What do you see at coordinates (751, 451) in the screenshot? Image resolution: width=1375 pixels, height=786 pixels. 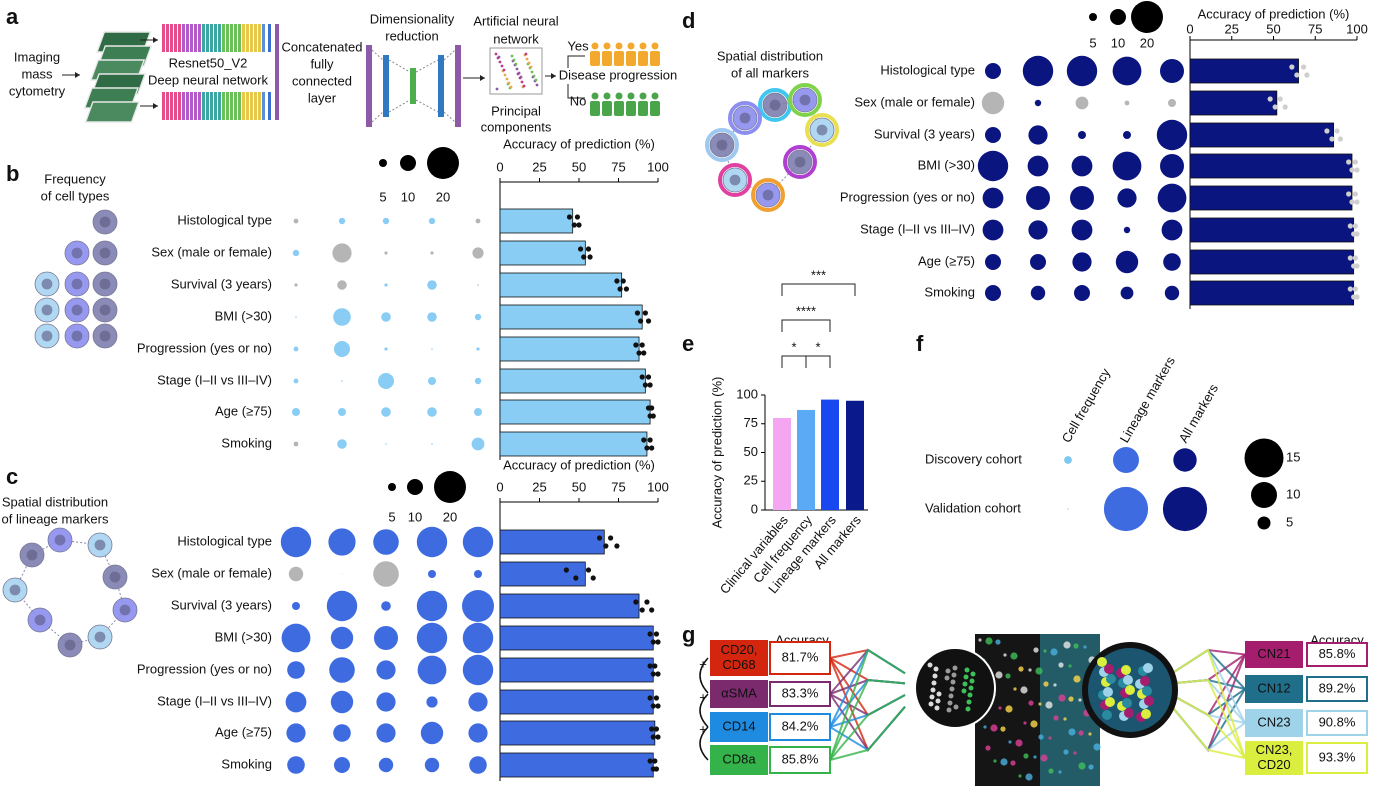 I see `y-tick-label: 50` at bounding box center [751, 451].